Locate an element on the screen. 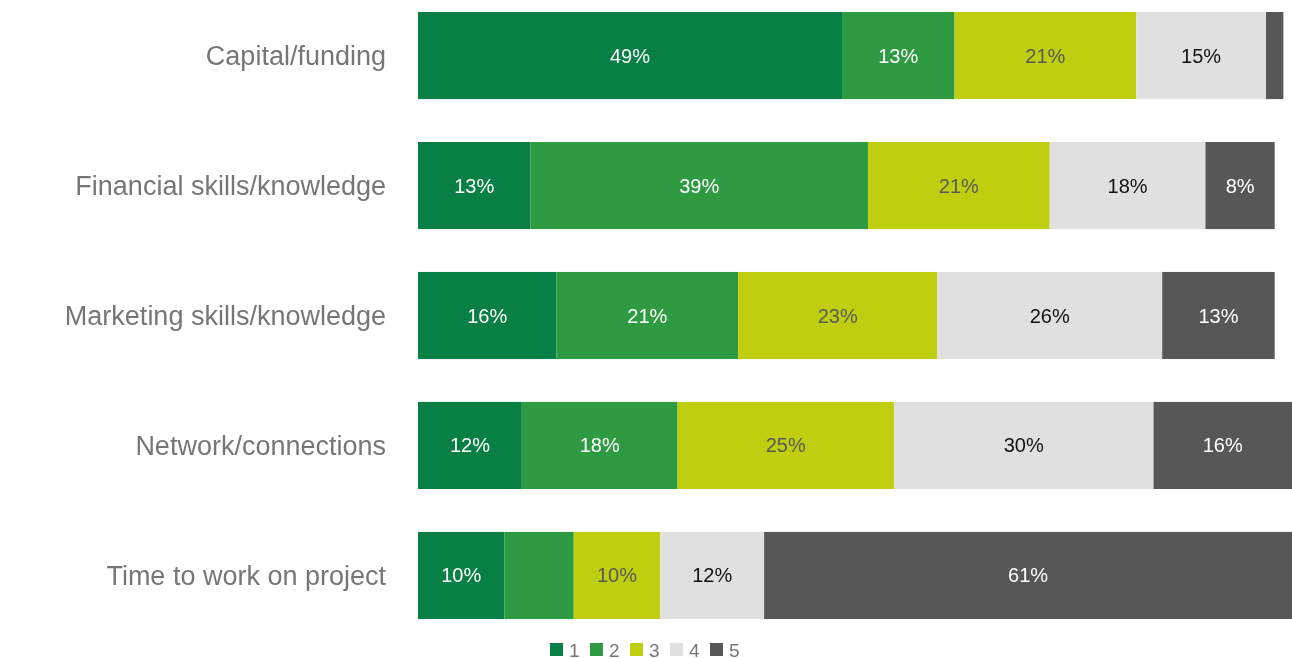 This screenshot has height=658, width=1292. data-label: 15% is located at coordinates (1201, 55).